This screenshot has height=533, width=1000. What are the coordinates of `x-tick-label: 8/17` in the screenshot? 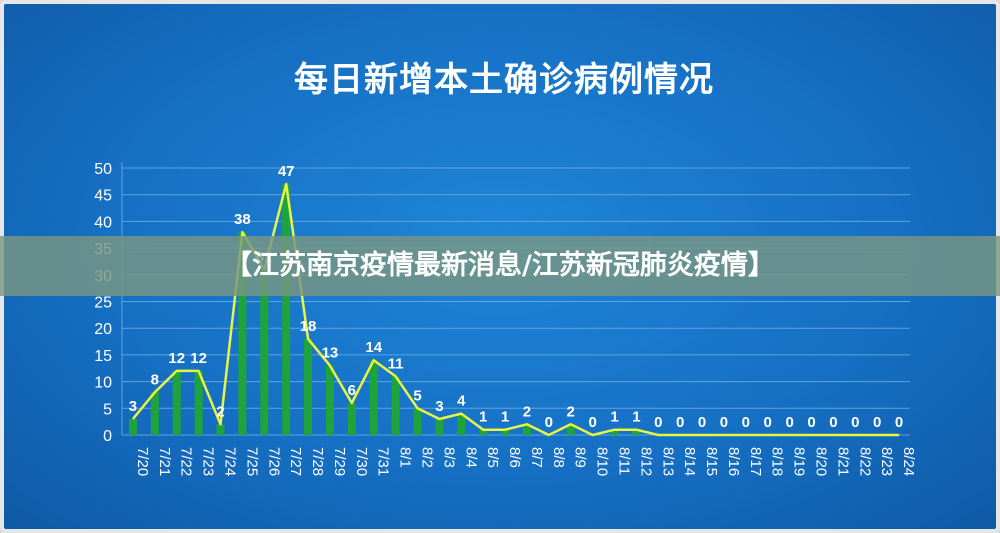 It's located at (755, 461).